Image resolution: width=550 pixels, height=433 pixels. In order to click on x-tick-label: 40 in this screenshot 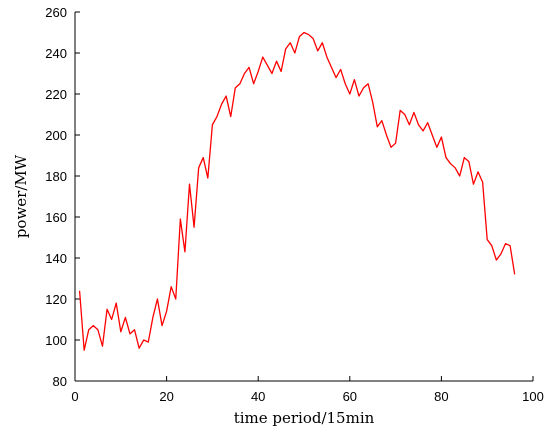, I will do `click(258, 396)`.